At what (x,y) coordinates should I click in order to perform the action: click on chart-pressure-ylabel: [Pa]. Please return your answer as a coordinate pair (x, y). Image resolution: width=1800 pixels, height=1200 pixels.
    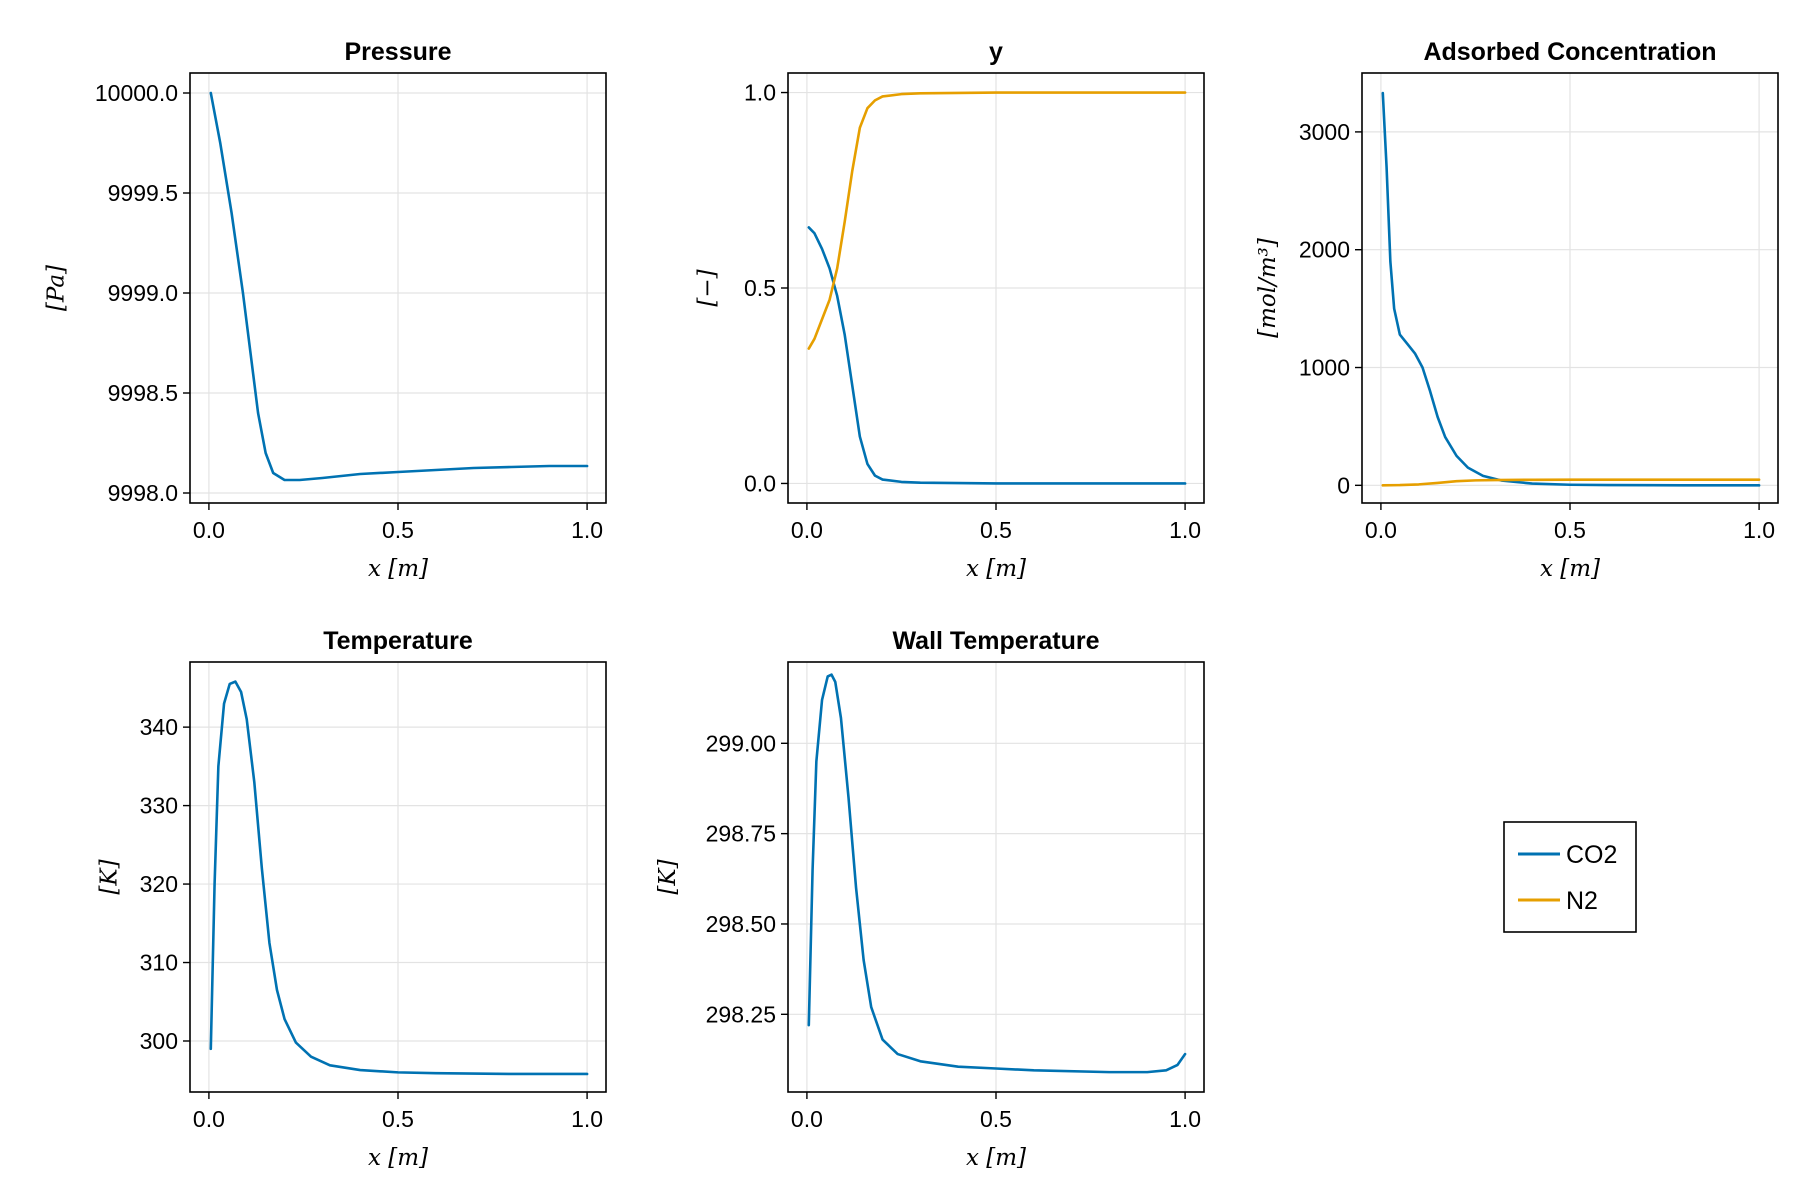
    Looking at the image, I should click on (57, 288).